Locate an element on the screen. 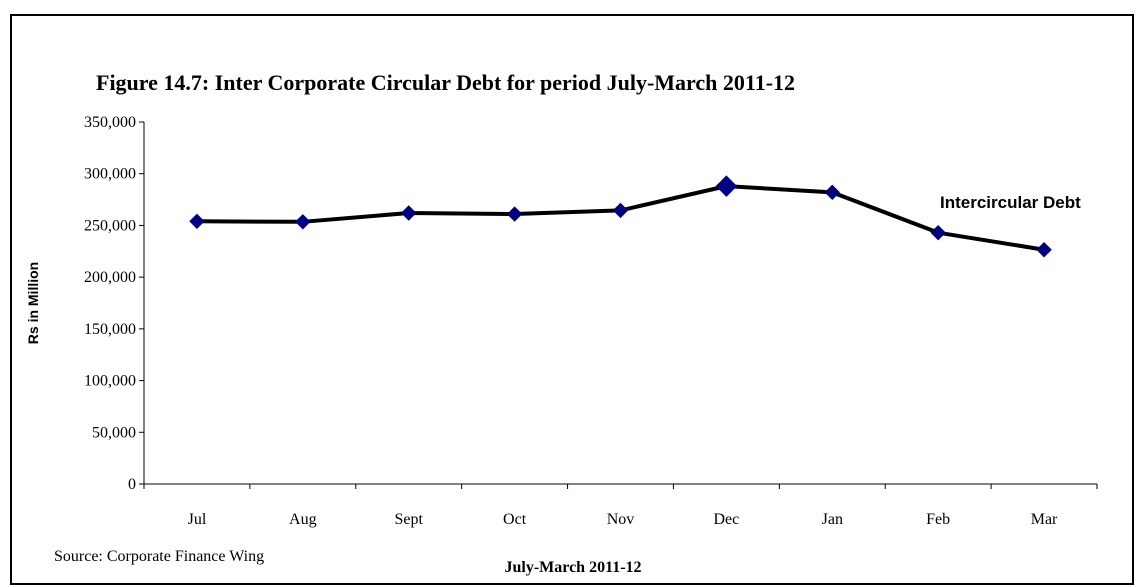 The image size is (1146, 587). series-group is located at coordinates (620, 216).